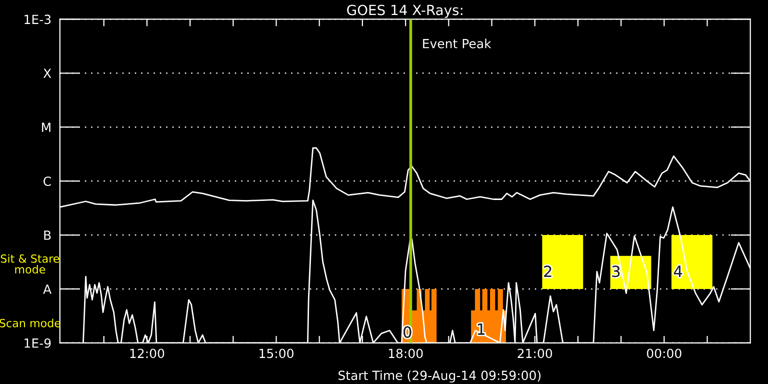  What do you see at coordinates (548, 271) in the screenshot?
I see `annotation: 2` at bounding box center [548, 271].